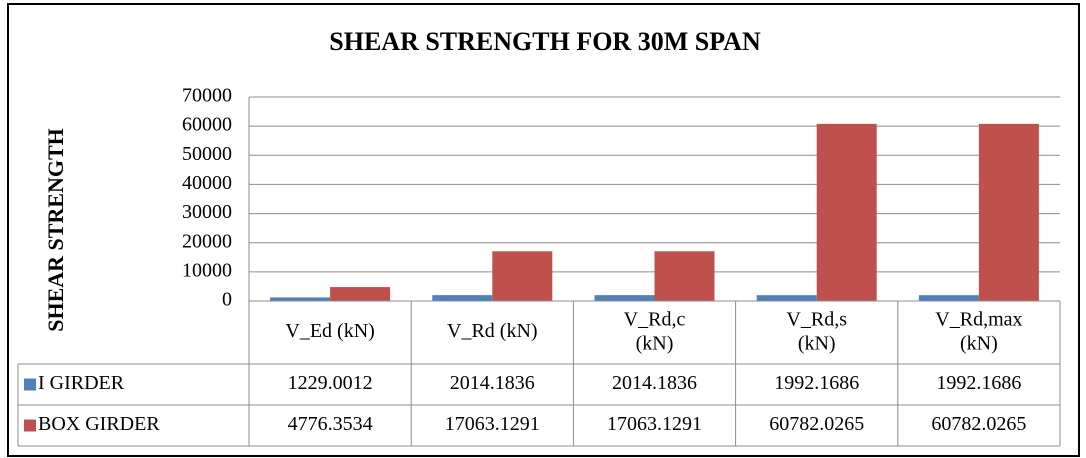  I want to click on y-tick-label: 20000, so click(207, 241).